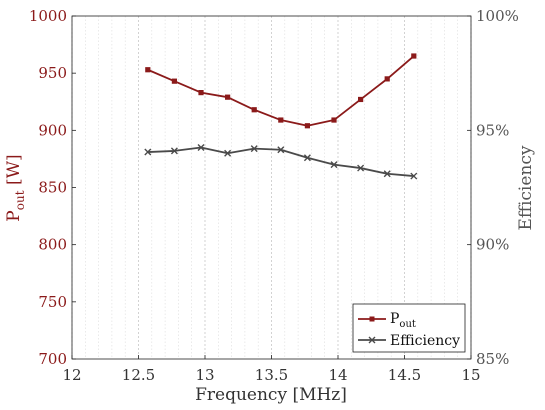 The width and height of the screenshot is (545, 410). What do you see at coordinates (271, 395) in the screenshot?
I see `x-axis-label: Frequency [MHz]` at bounding box center [271, 395].